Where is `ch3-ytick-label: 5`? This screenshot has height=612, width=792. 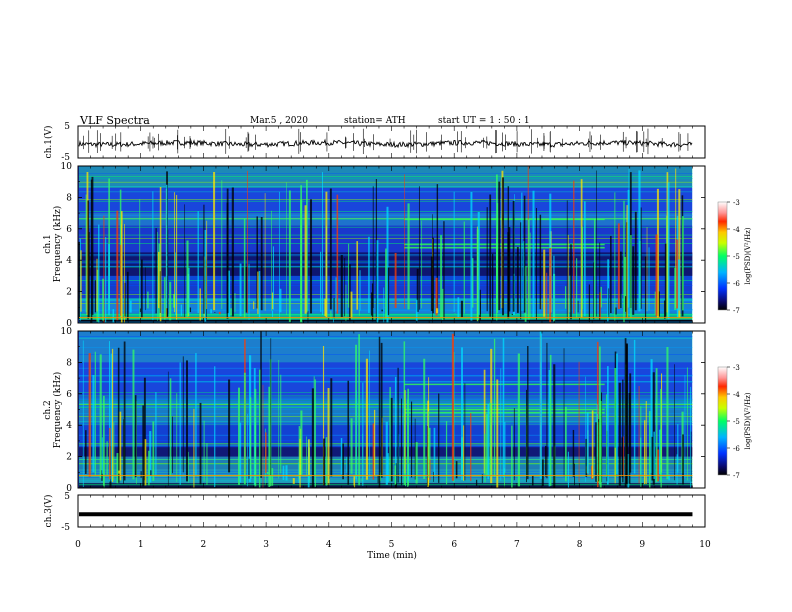
ch3-ytick-label: 5 is located at coordinates (67, 497).